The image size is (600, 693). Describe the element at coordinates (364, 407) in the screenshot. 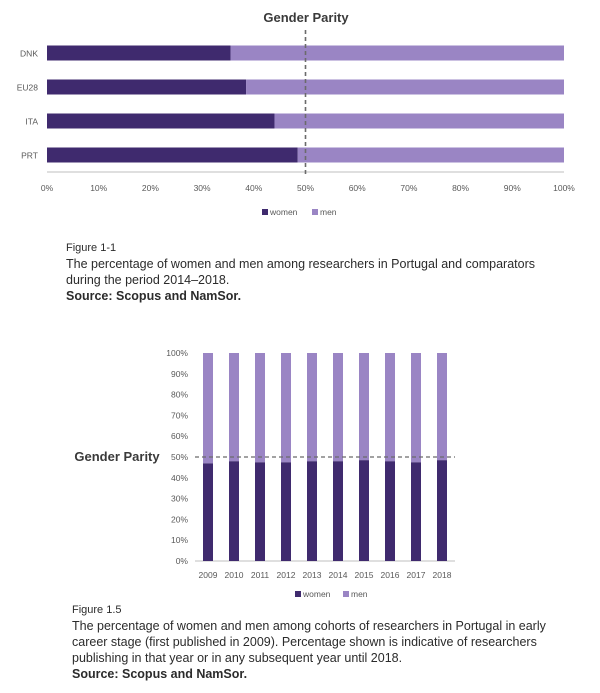

I see `bar-men-2015` at that location.